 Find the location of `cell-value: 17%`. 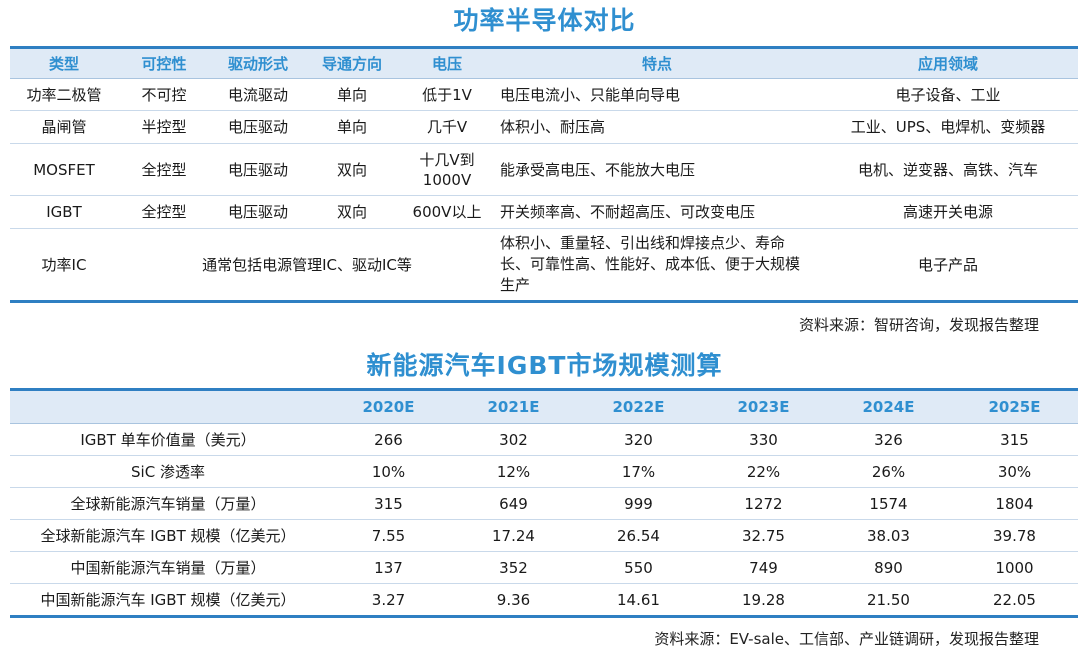

cell-value: 17% is located at coordinates (638, 471).